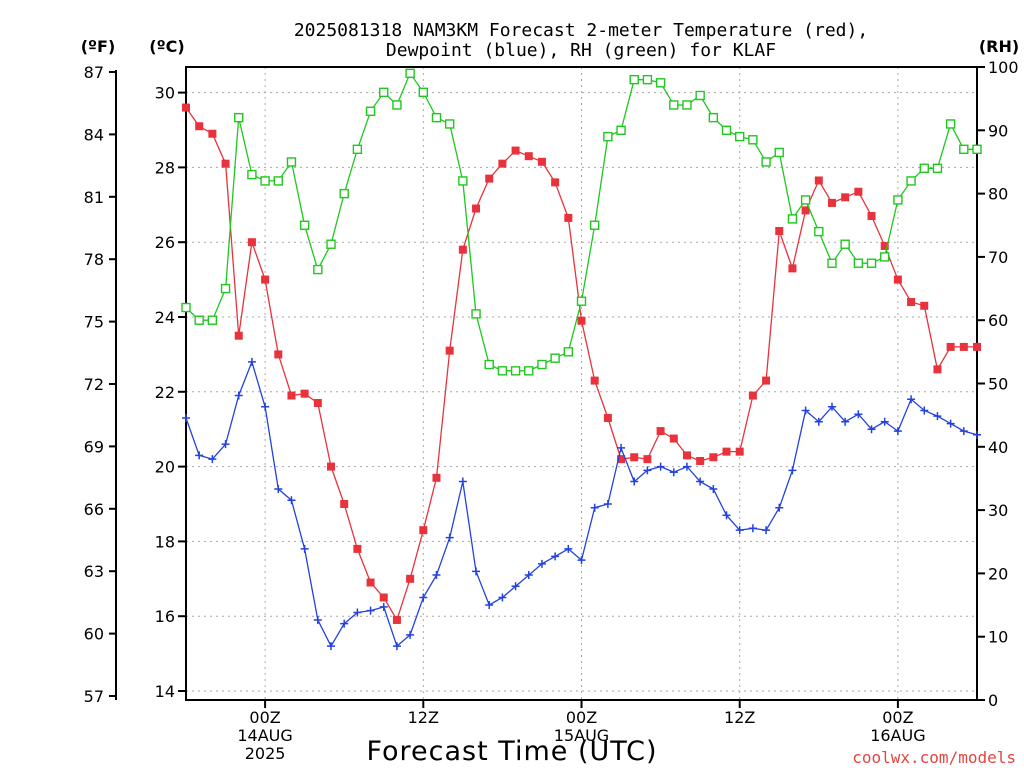  I want to click on fahrenheit-tick-label: 57, so click(94, 696).